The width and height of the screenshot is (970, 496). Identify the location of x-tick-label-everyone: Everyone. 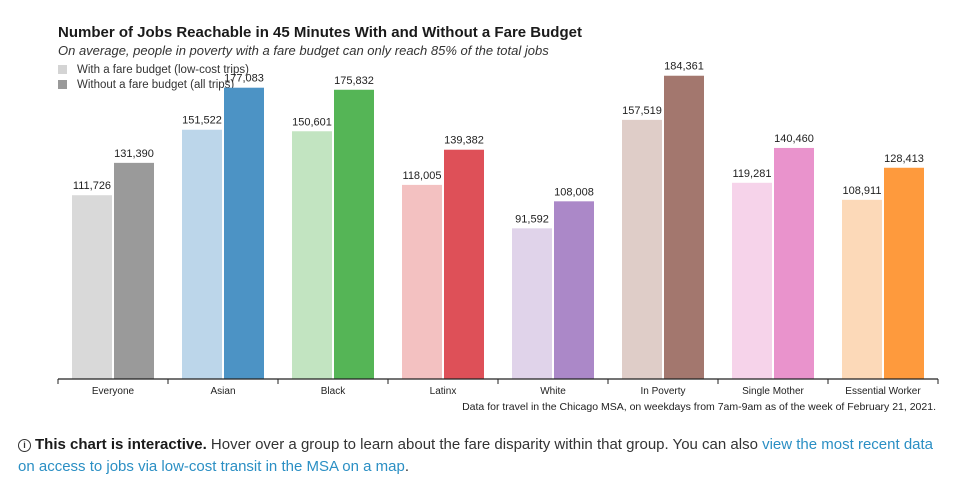
(113, 391).